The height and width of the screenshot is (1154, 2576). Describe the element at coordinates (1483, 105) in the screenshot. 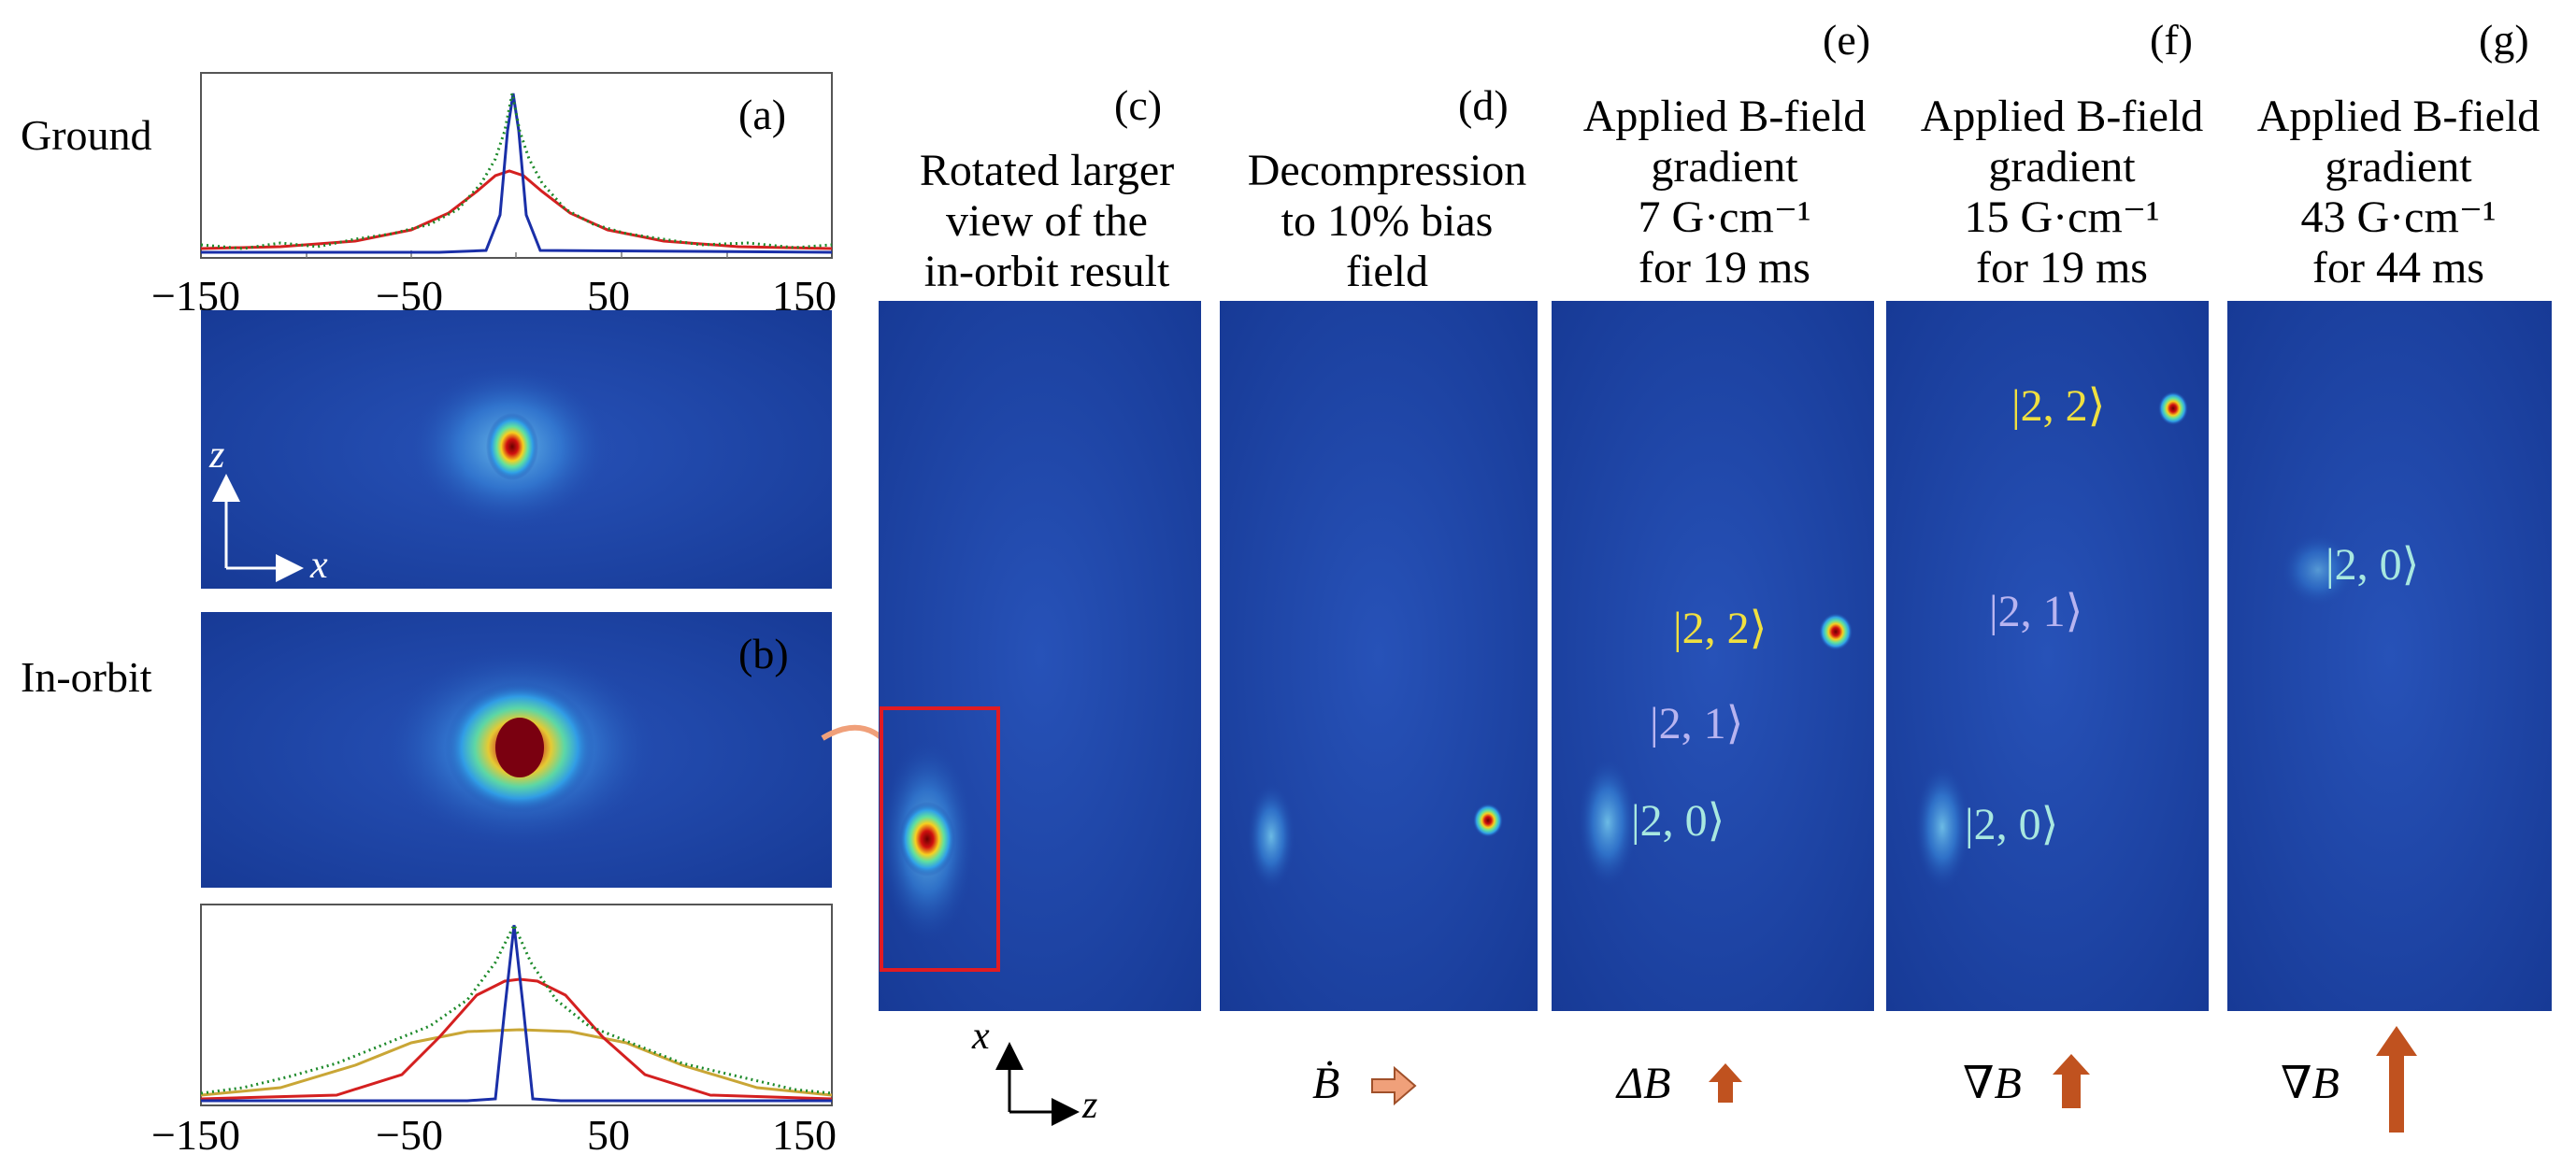

I see `panel-d-tag: (d)` at that location.